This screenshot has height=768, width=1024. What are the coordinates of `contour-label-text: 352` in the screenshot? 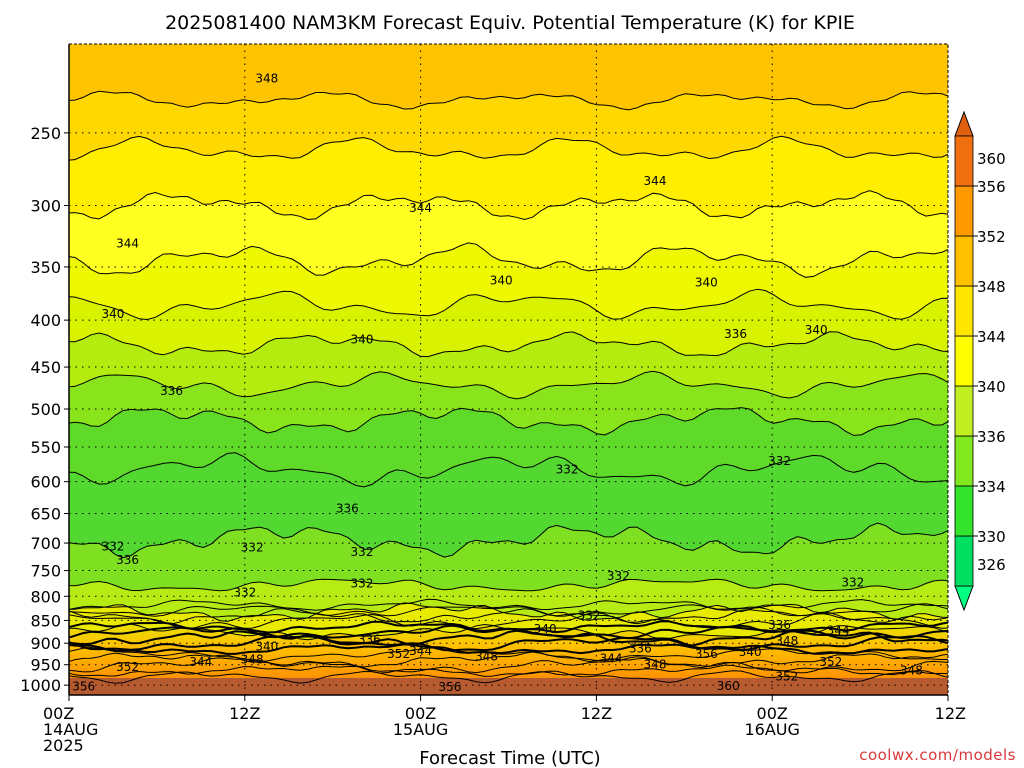 It's located at (830, 662).